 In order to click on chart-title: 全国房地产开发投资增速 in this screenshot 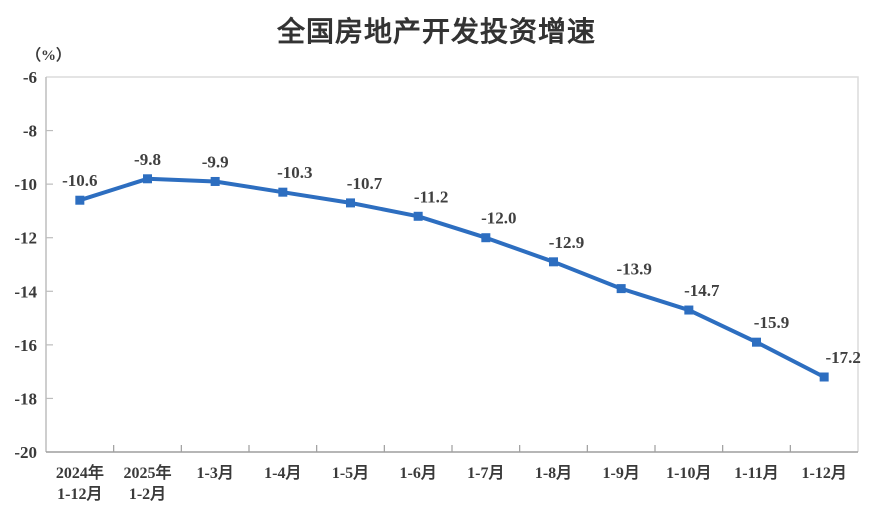, I will do `click(436, 31)`.